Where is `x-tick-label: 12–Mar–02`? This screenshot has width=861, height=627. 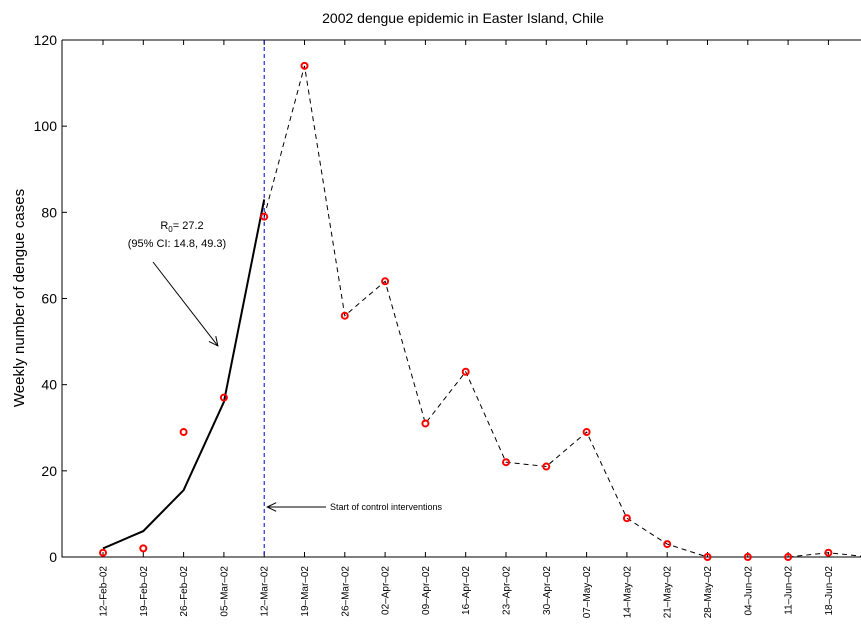 x-tick-label: 12–Mar–02 is located at coordinates (265, 591).